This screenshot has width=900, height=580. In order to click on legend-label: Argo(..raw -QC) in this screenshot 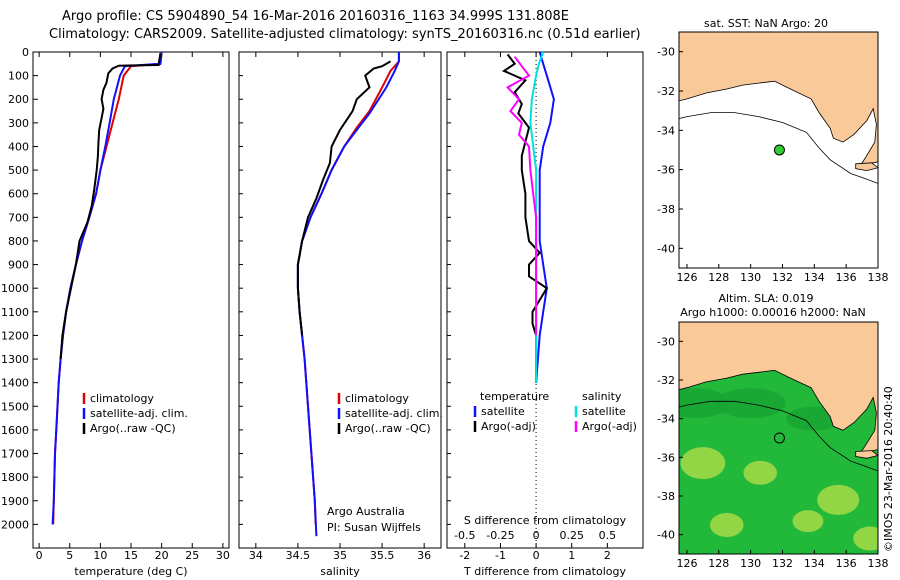, I will do `click(133, 428)`.